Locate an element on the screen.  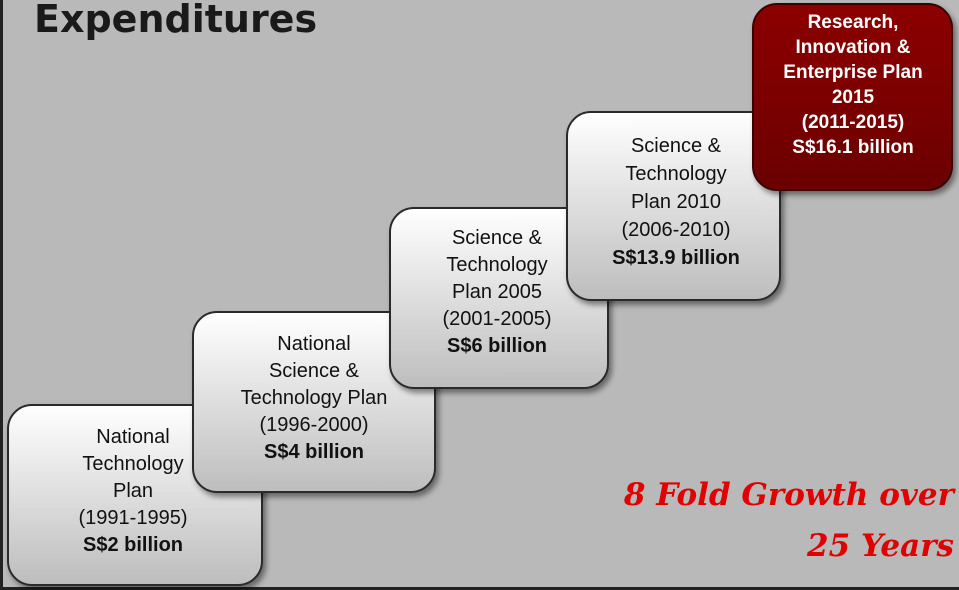
tagline: 25 Years is located at coordinates (880, 546).